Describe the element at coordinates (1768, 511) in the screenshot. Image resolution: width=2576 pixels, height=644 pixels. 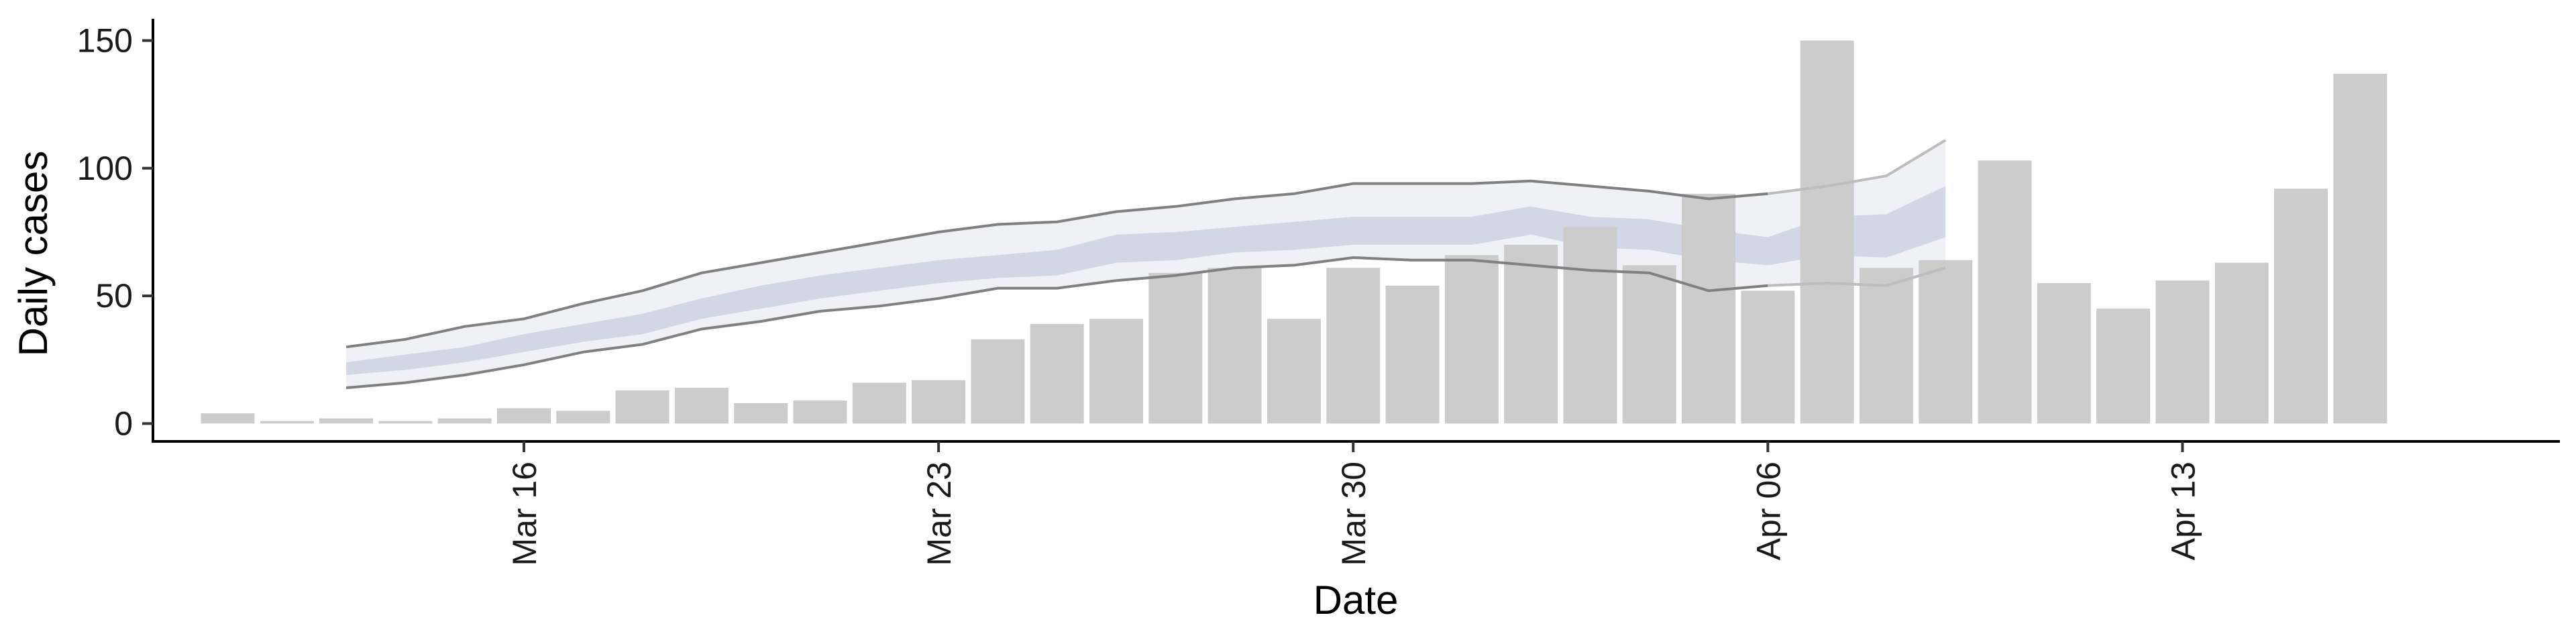
I see `x-tick-label: Apr 06` at that location.